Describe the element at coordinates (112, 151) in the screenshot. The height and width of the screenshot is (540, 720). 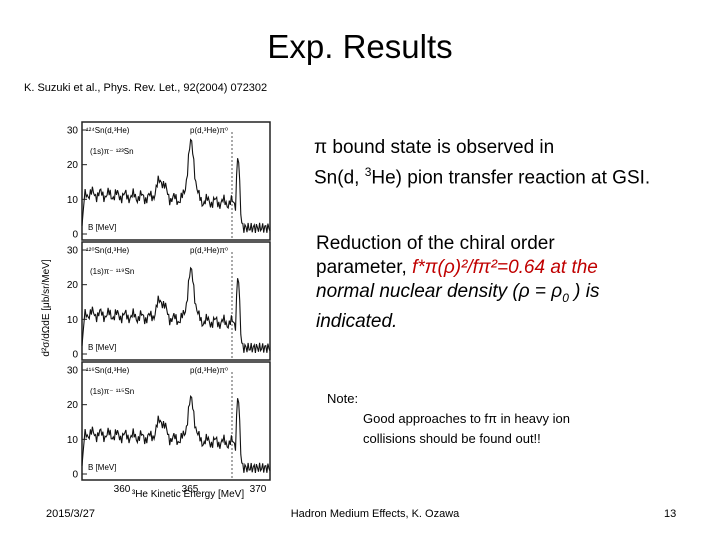
I see `panel-state-label: (1s)π⁻ ¹²³Sn` at that location.